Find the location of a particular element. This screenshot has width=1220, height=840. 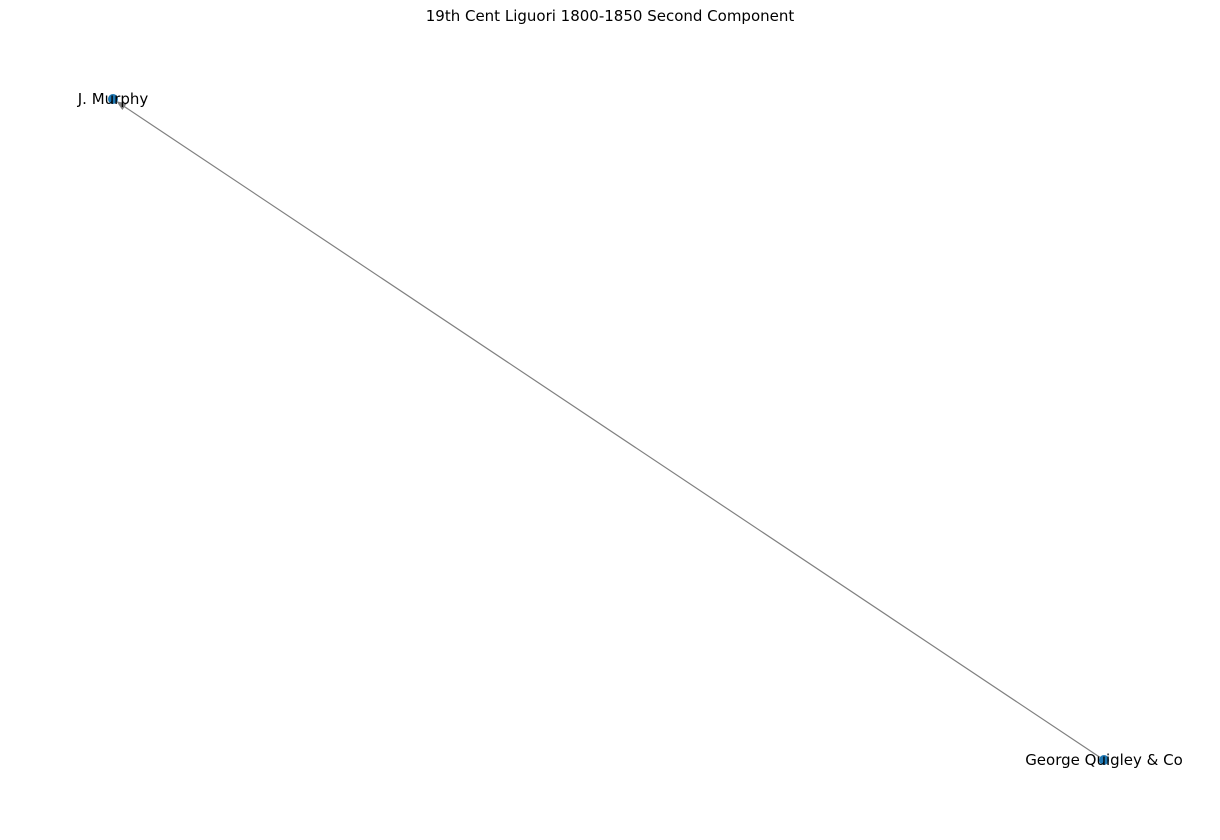

node-label-george-quigley: George Quigley & Co is located at coordinates (1104, 760).